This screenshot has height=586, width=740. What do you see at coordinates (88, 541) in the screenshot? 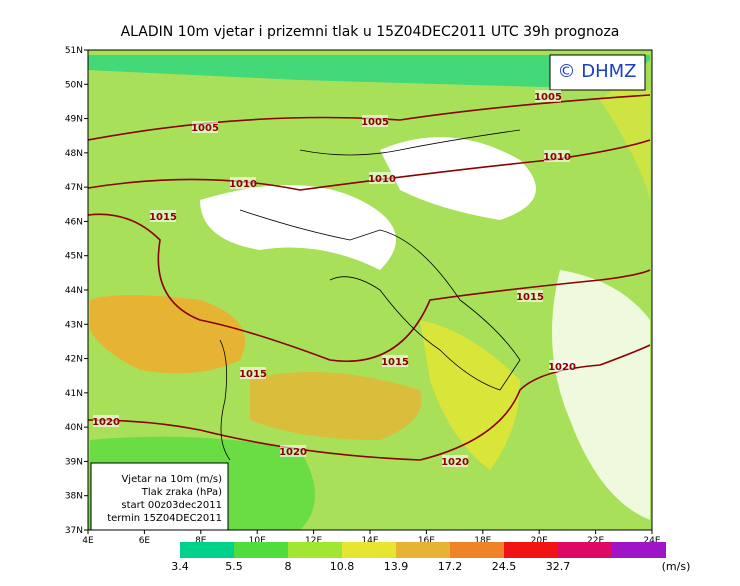
I see `lon-label: 4E` at bounding box center [88, 541].